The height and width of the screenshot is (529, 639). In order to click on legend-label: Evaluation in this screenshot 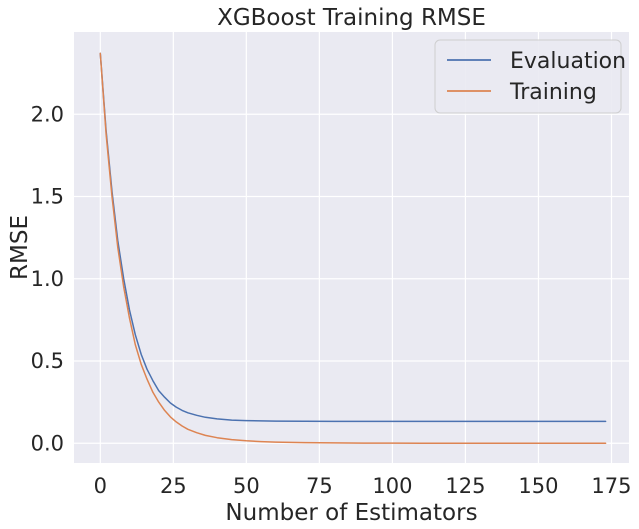, I will do `click(568, 61)`.